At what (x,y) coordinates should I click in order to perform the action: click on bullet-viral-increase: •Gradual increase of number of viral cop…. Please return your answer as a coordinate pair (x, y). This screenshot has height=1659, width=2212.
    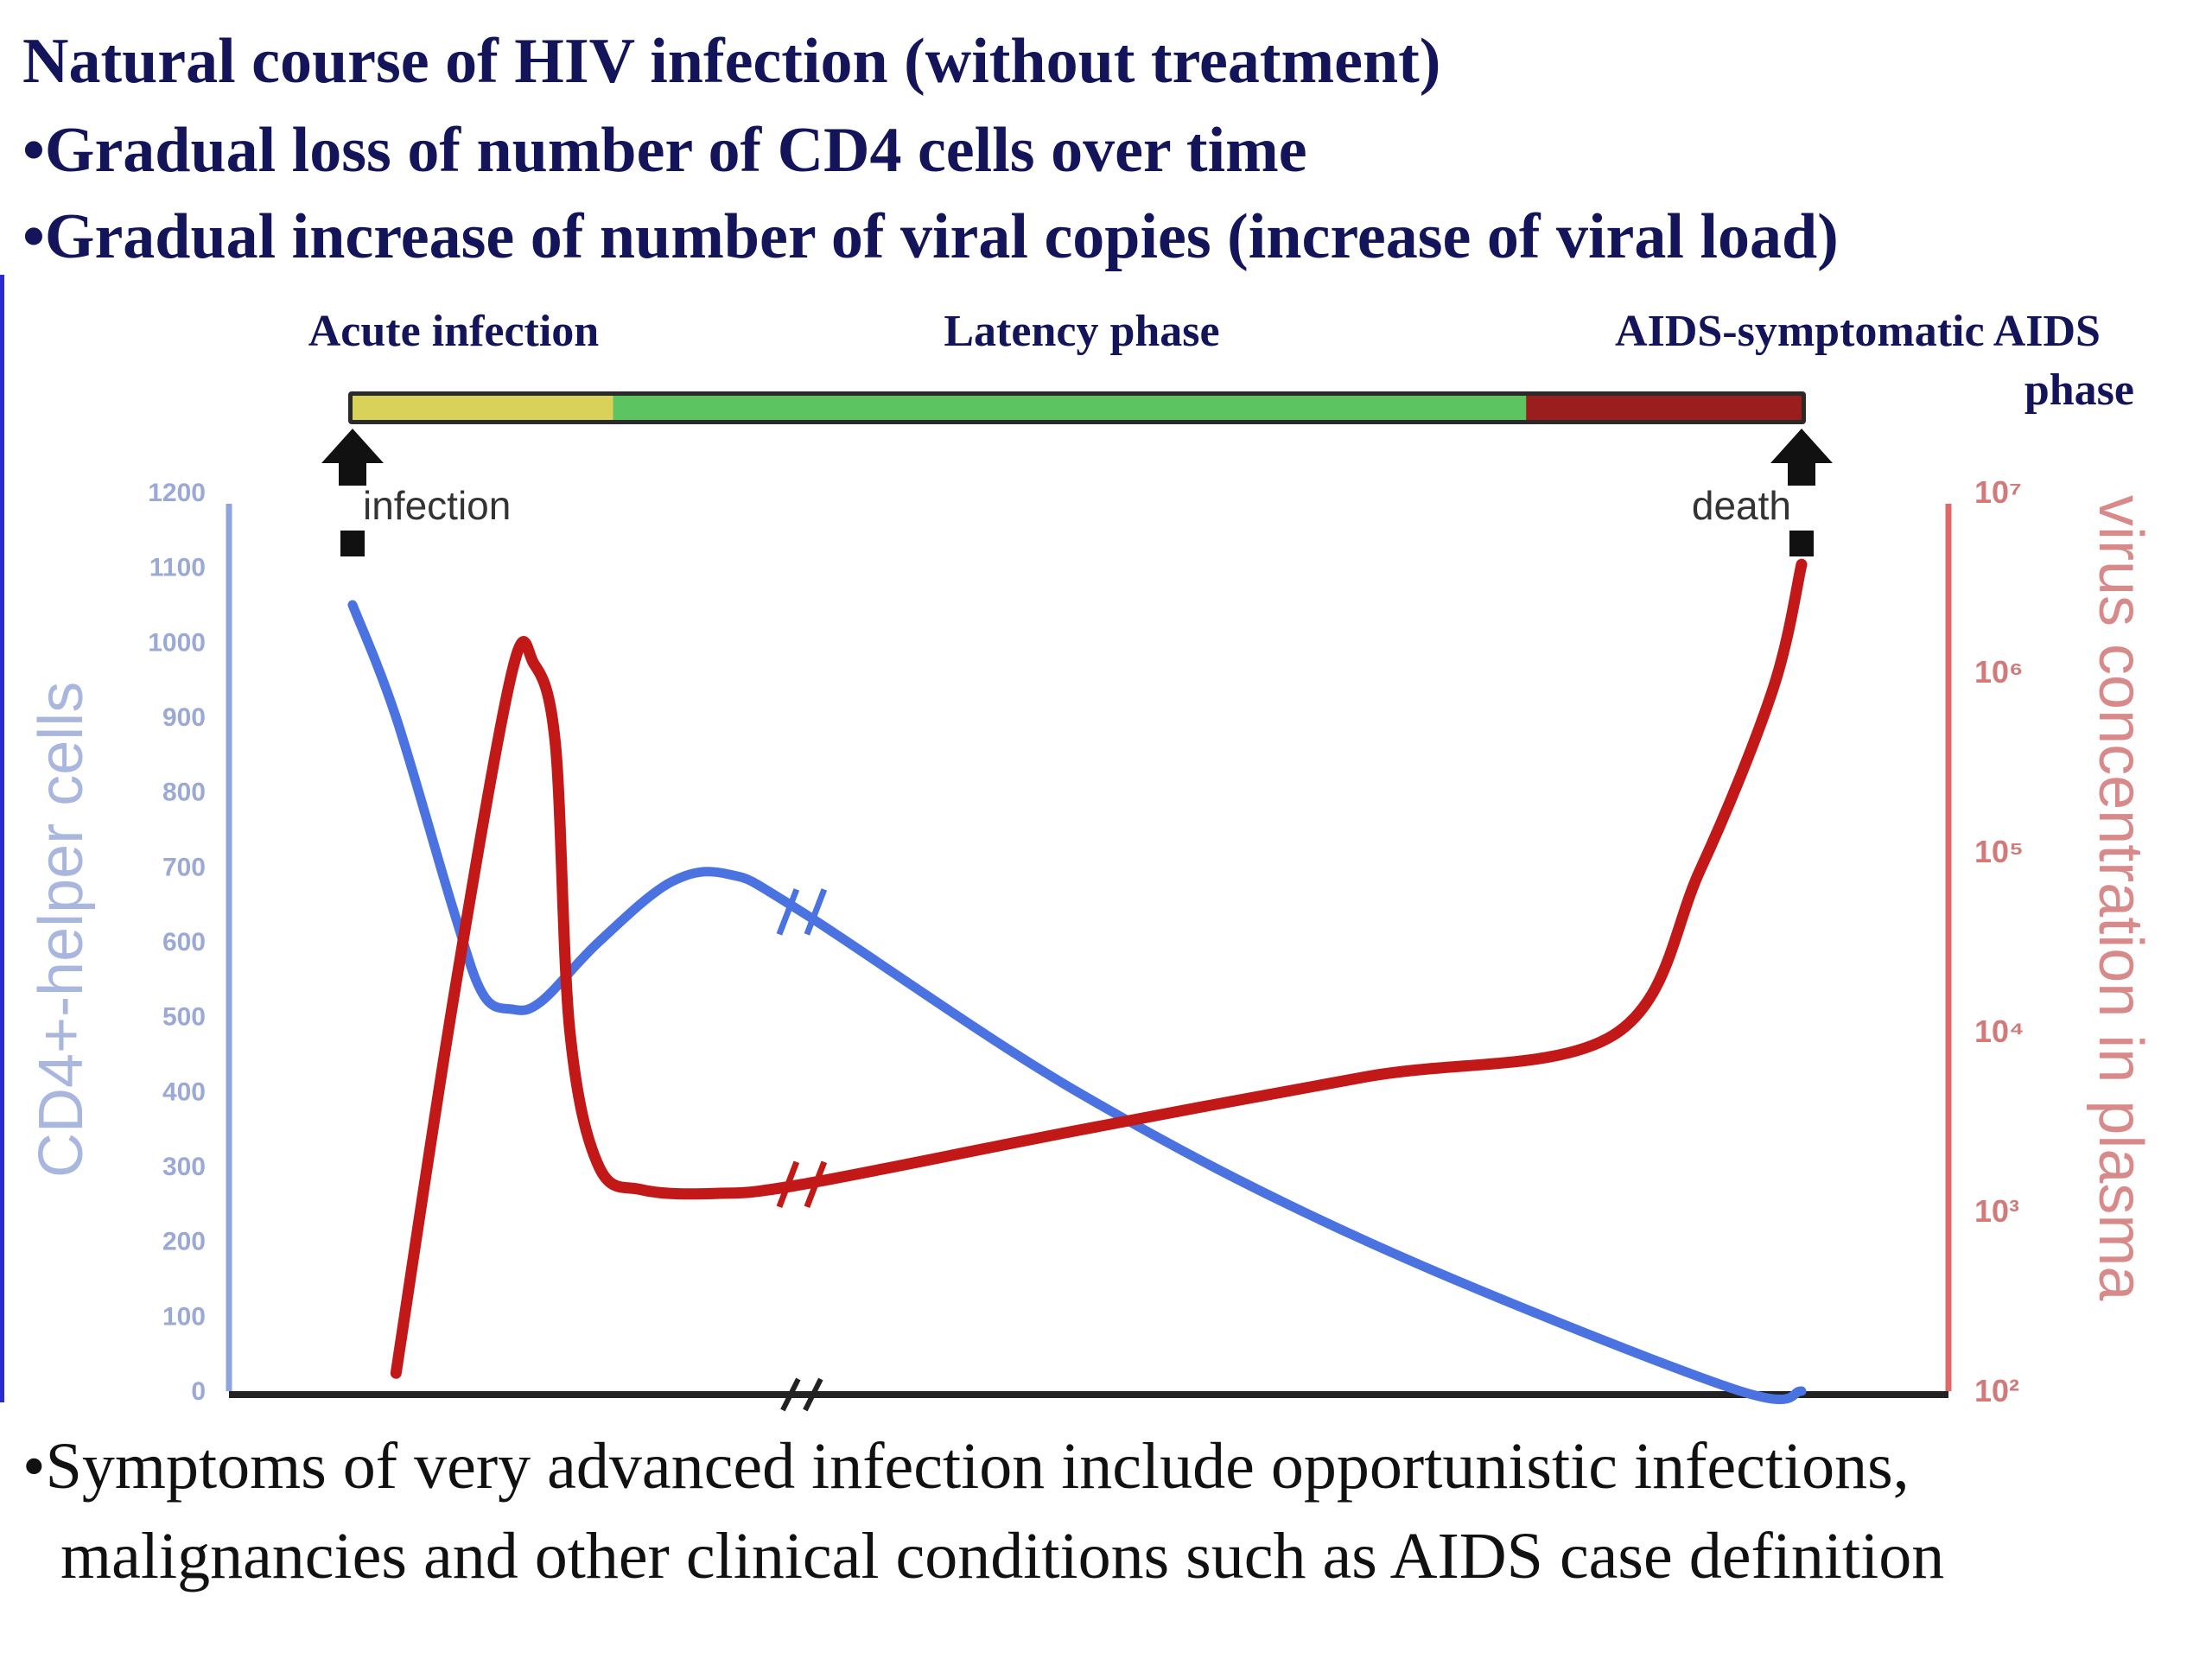
    Looking at the image, I should click on (930, 236).